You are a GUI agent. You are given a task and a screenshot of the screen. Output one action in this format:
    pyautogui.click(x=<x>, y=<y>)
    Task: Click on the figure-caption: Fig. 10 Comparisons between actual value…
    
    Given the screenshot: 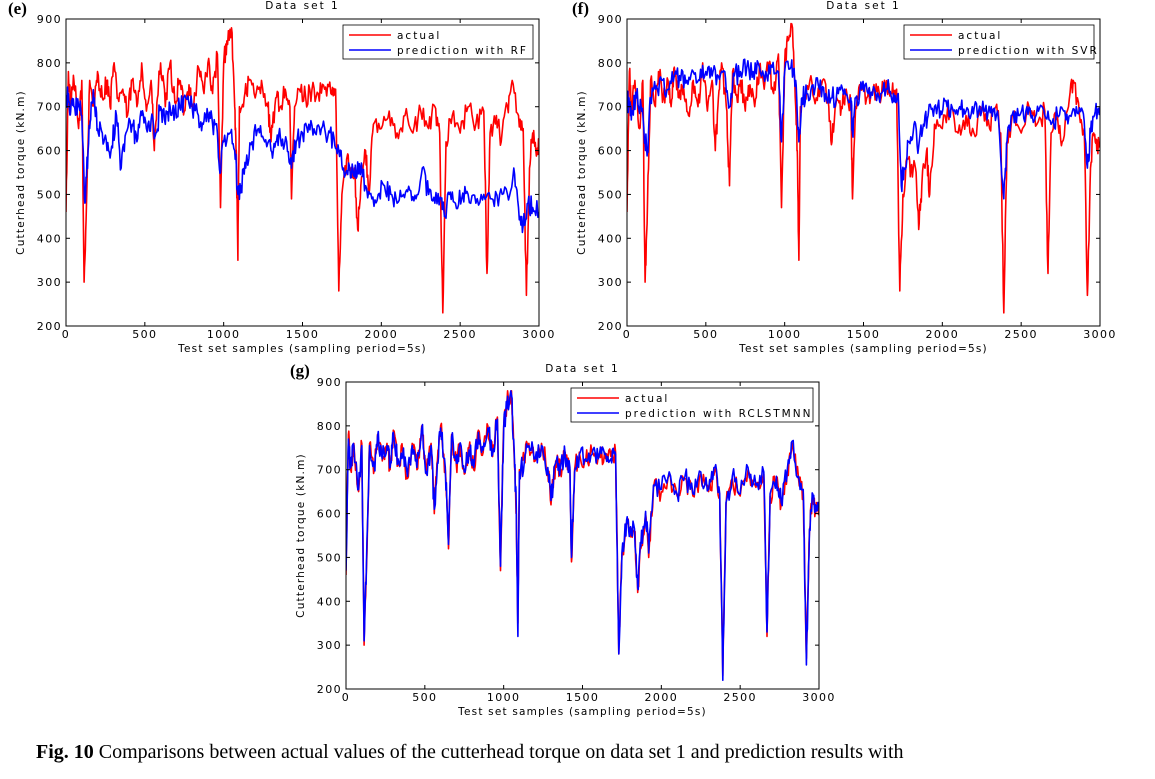 What is the action you would take?
    pyautogui.click(x=470, y=752)
    